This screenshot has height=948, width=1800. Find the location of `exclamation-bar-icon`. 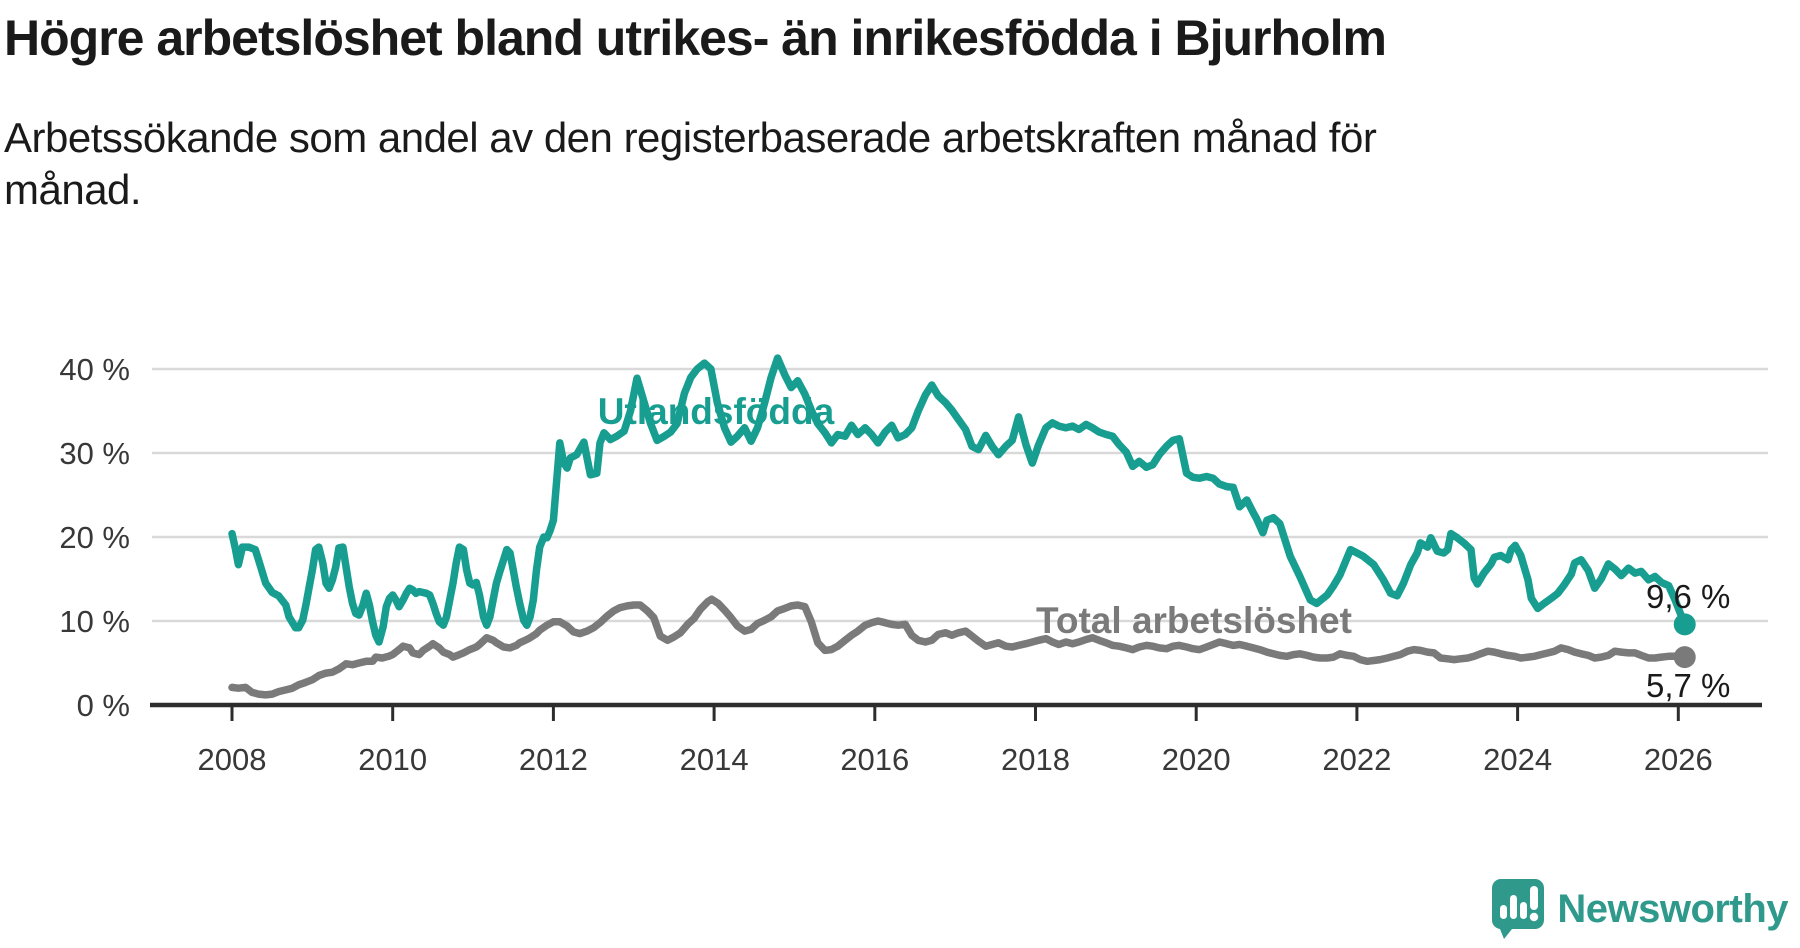

exclamation-bar-icon is located at coordinates (1534, 898).